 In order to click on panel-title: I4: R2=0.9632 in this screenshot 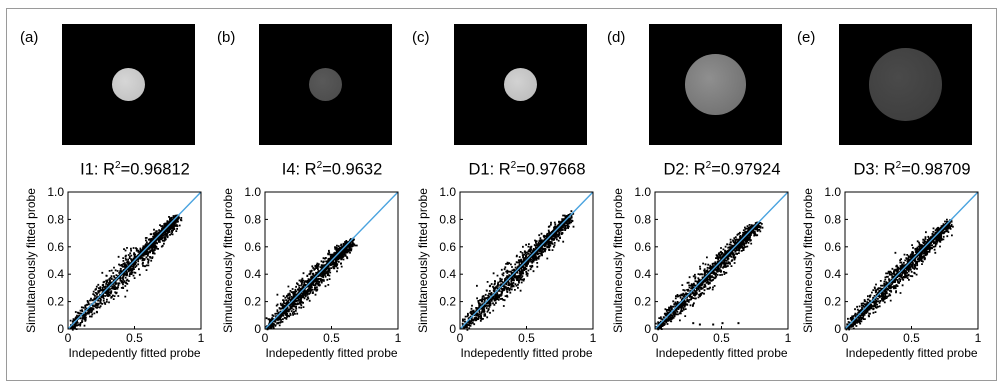, I will do `click(332, 170)`.